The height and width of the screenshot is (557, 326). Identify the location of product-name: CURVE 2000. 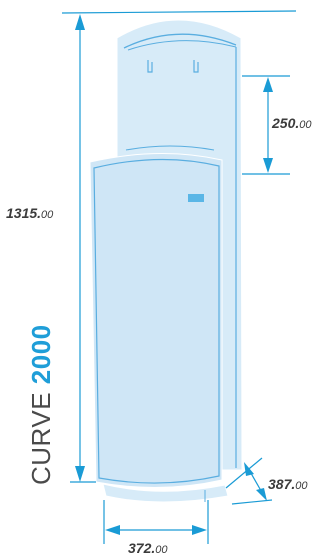
(41, 395).